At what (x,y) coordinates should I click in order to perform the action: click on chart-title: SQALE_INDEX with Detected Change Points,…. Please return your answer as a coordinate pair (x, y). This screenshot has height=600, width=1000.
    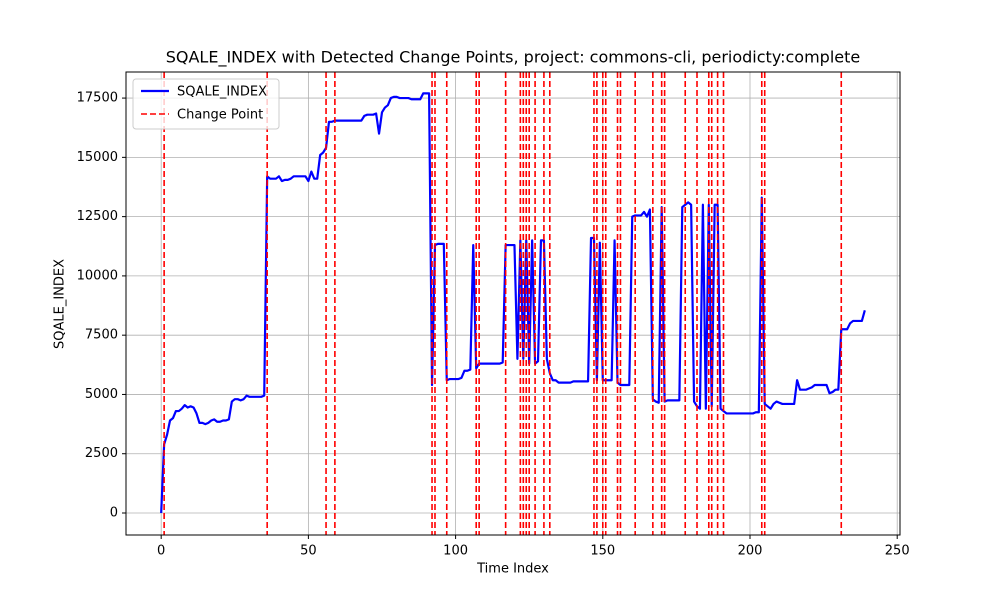
    Looking at the image, I should click on (513, 58).